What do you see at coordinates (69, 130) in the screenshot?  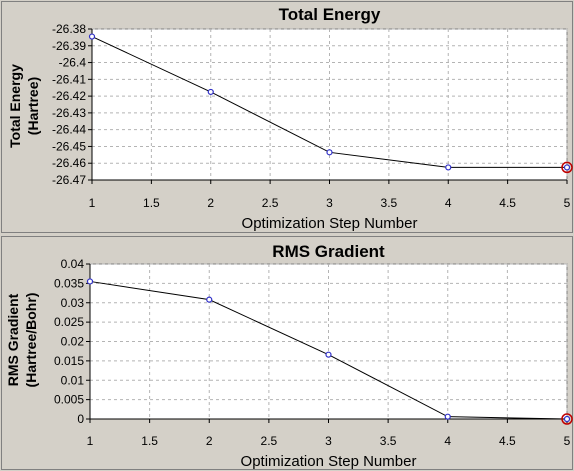 I see `y-tick-label: -26.44` at bounding box center [69, 130].